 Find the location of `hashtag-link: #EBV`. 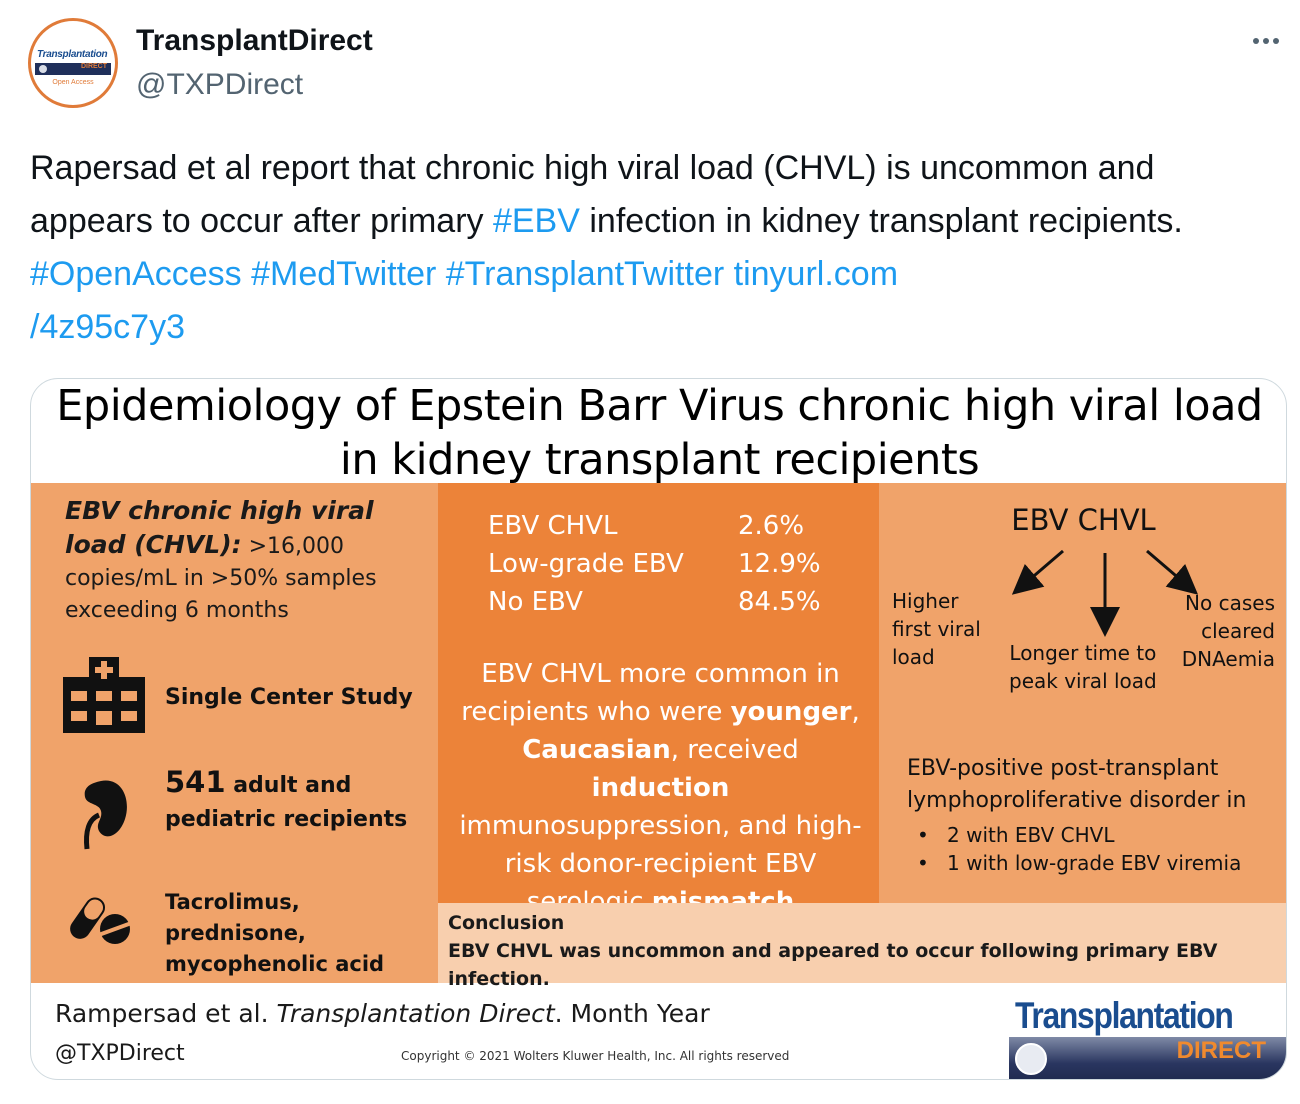

hashtag-link: #EBV is located at coordinates (536, 221).